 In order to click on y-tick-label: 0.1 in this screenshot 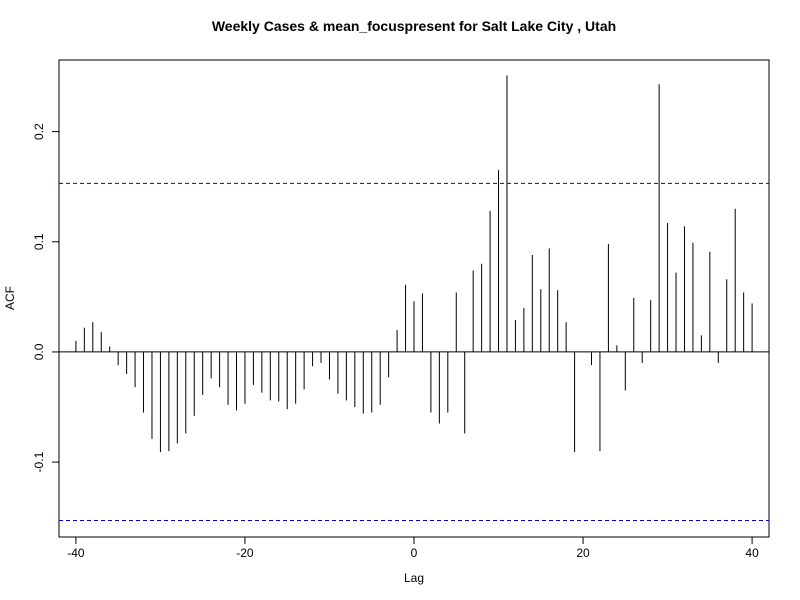, I will do `click(39, 241)`.